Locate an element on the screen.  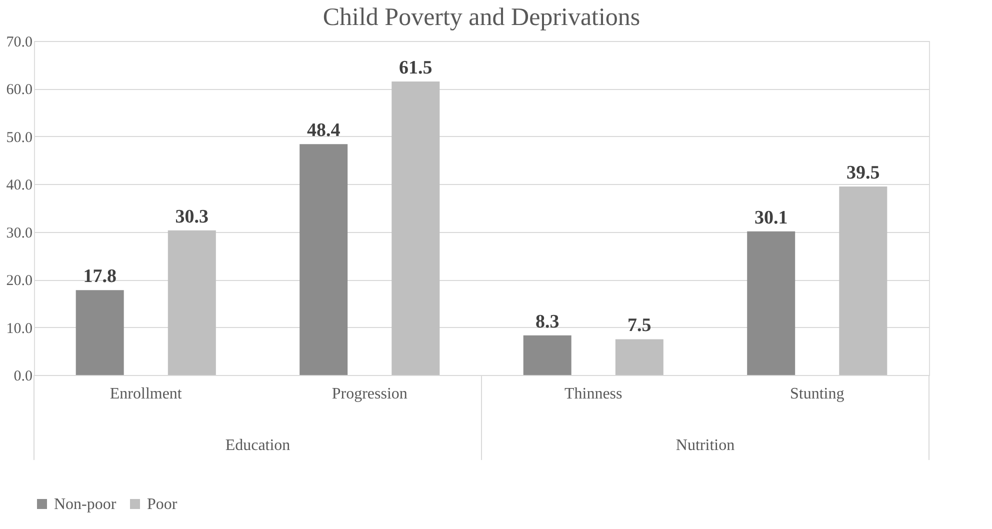
data-label: 7.5 is located at coordinates (640, 325).